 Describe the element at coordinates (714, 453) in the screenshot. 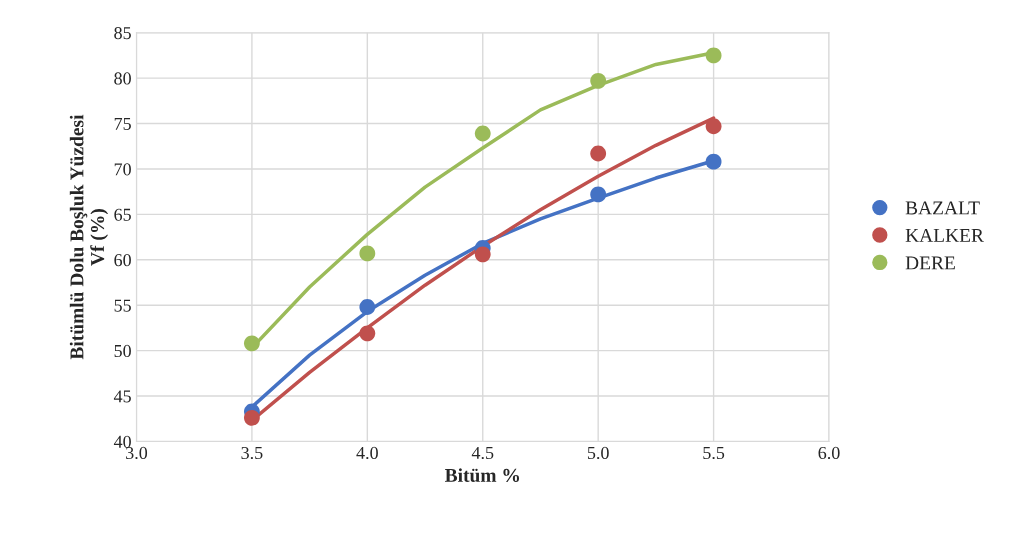

I see `x-tick-label: 5.5` at that location.